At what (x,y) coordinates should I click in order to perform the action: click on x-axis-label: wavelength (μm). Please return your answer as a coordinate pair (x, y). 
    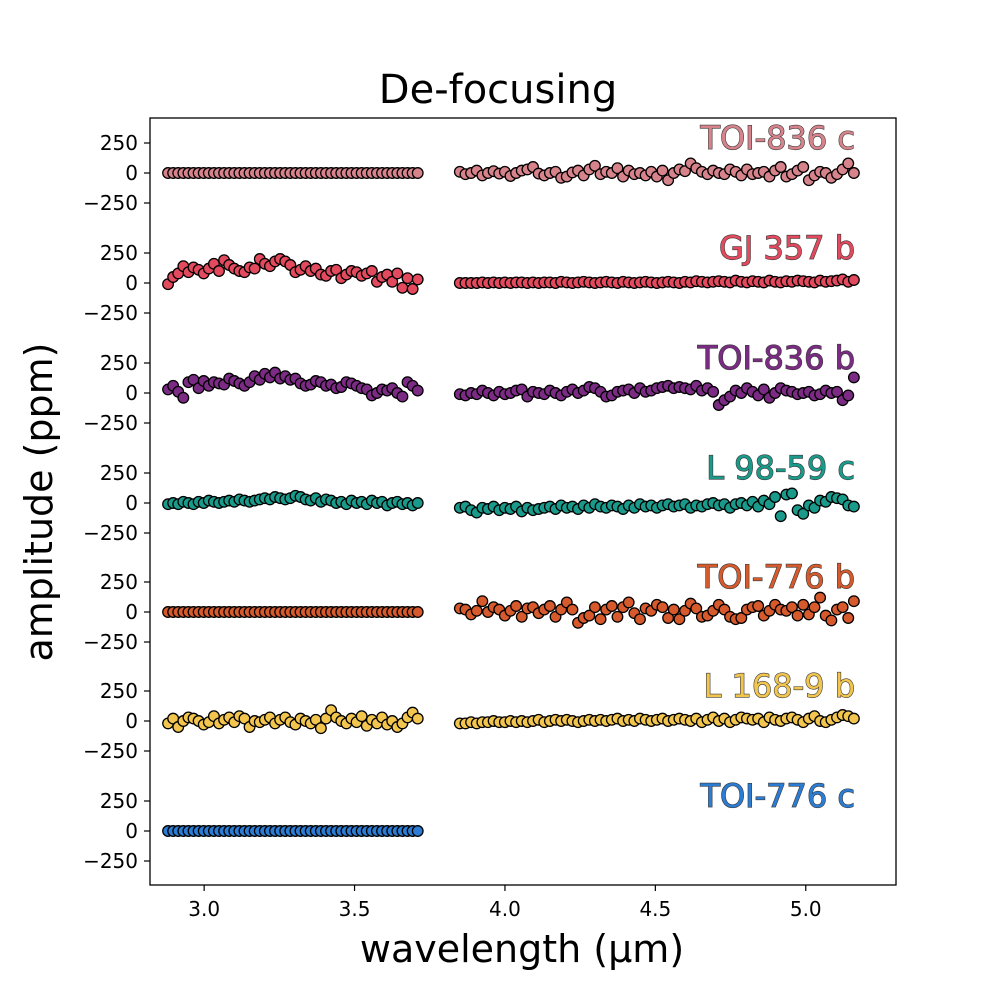
    Looking at the image, I should click on (522, 949).